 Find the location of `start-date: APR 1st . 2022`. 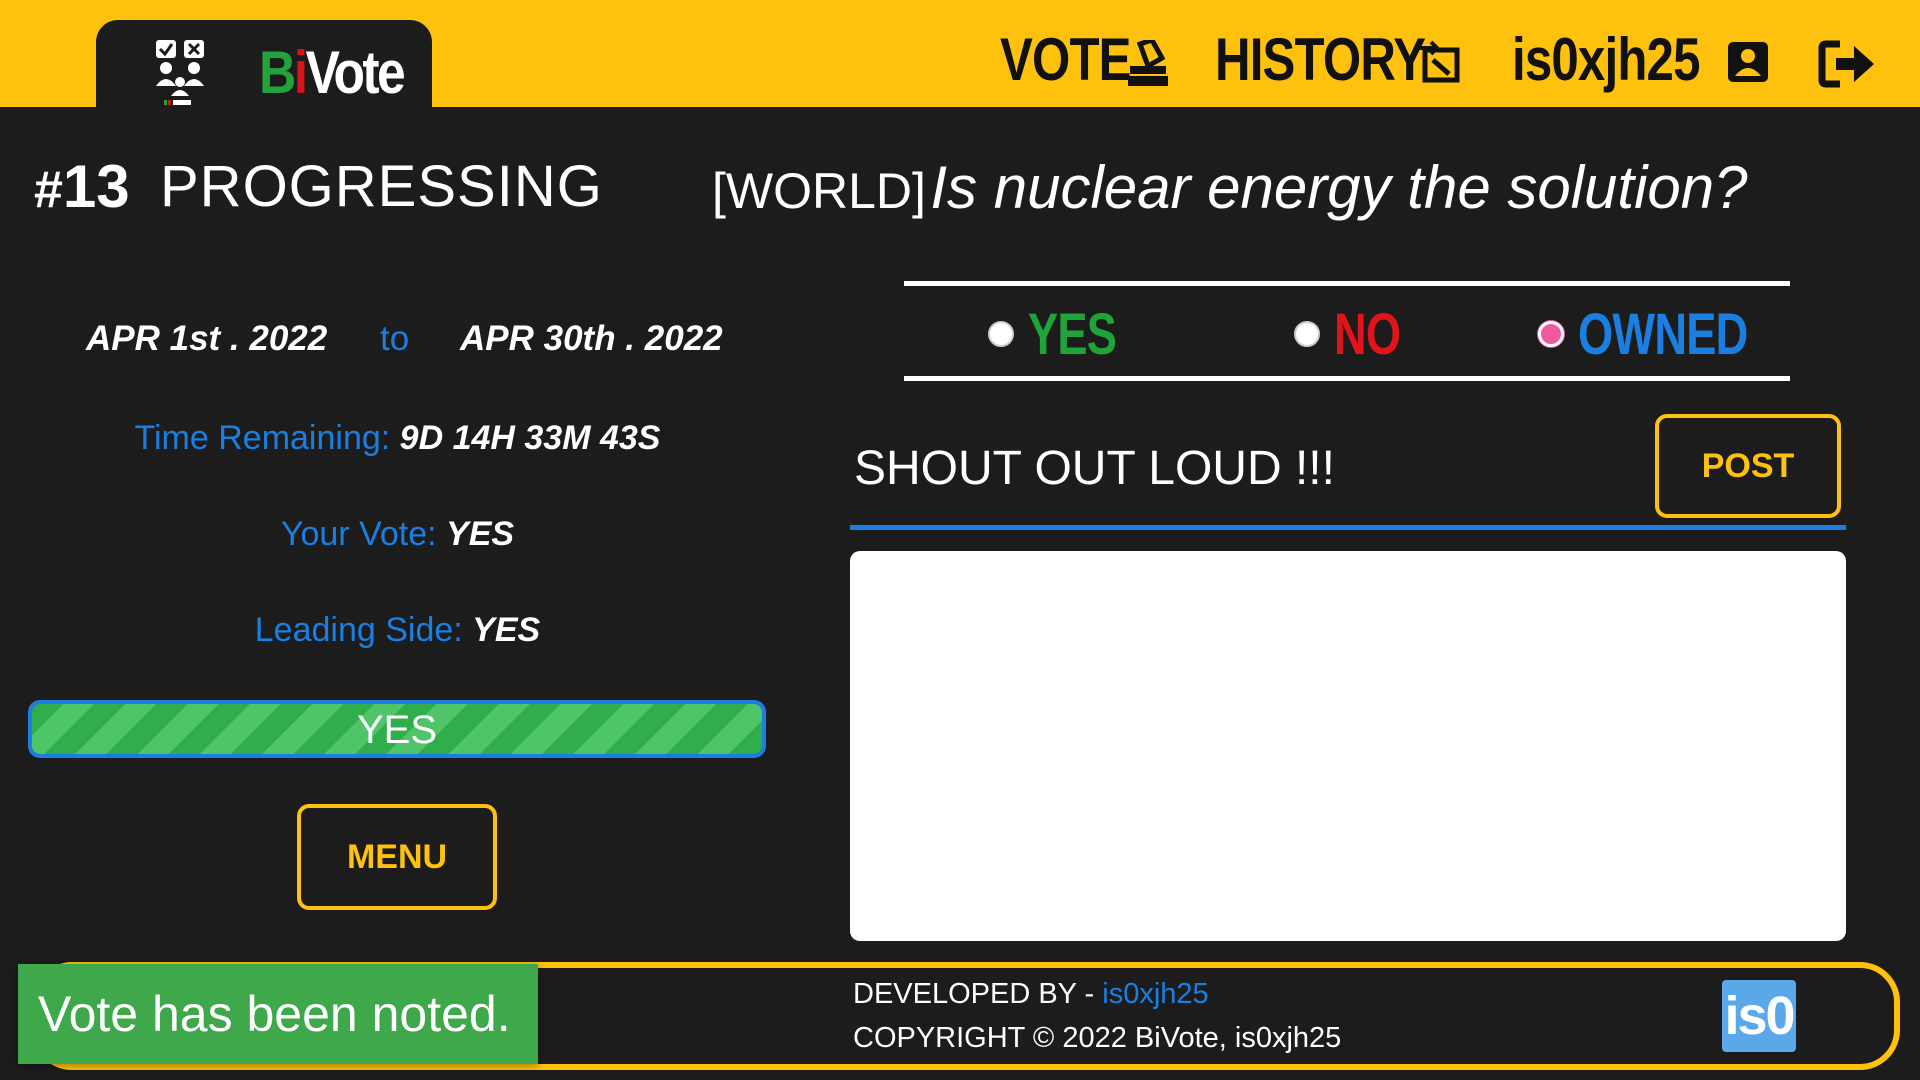

start-date: APR 1st . 2022 is located at coordinates (207, 338).